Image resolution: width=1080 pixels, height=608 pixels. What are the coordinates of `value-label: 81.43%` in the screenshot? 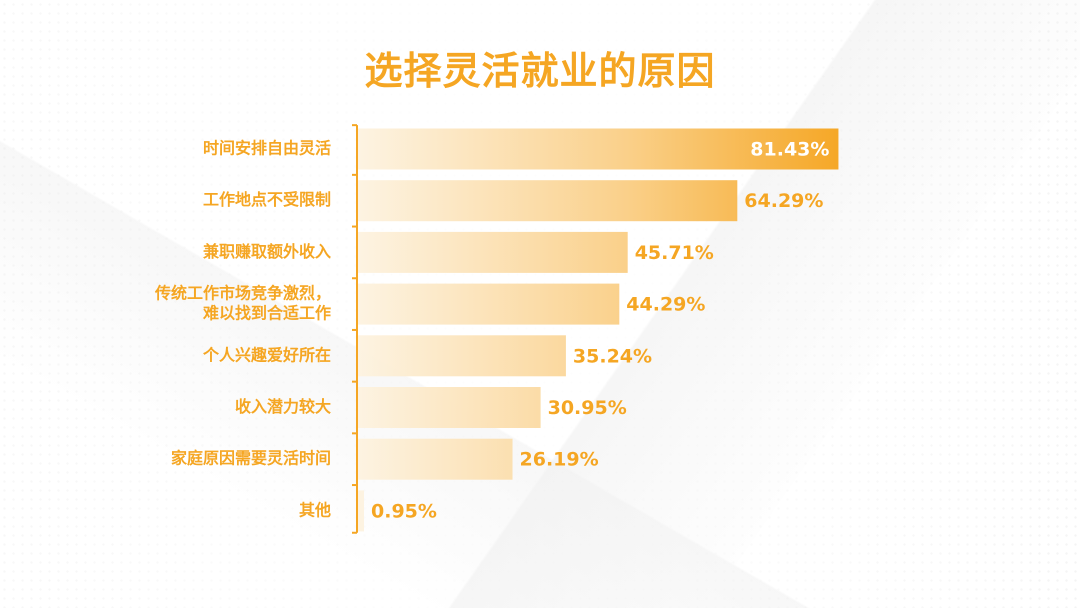 It's located at (789, 150).